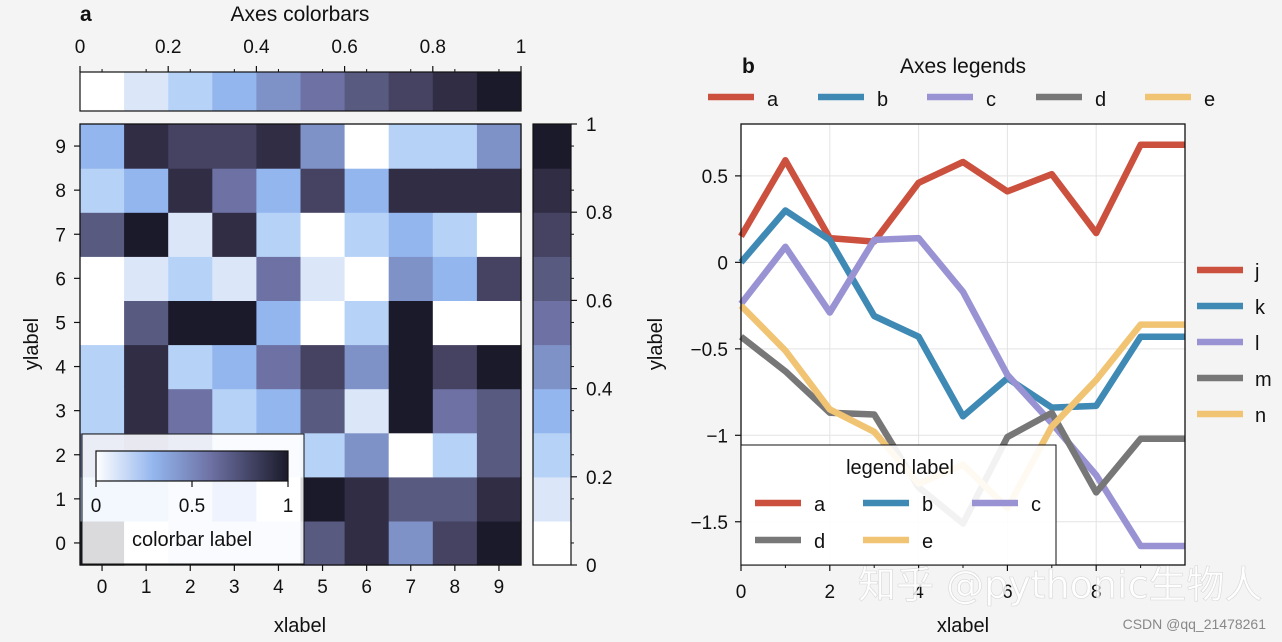 This screenshot has height=642, width=1282. I want to click on x-tick-label: 5, so click(322, 587).